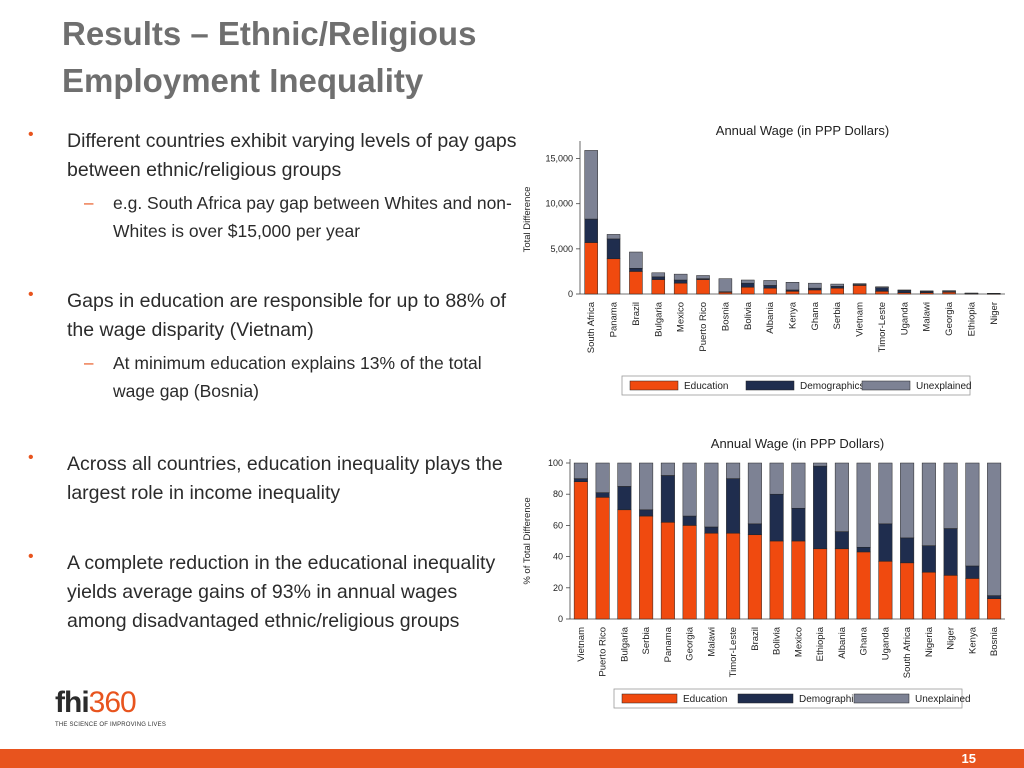  Describe the element at coordinates (614, 319) in the screenshot. I see `x-tick-label: Panama` at that location.